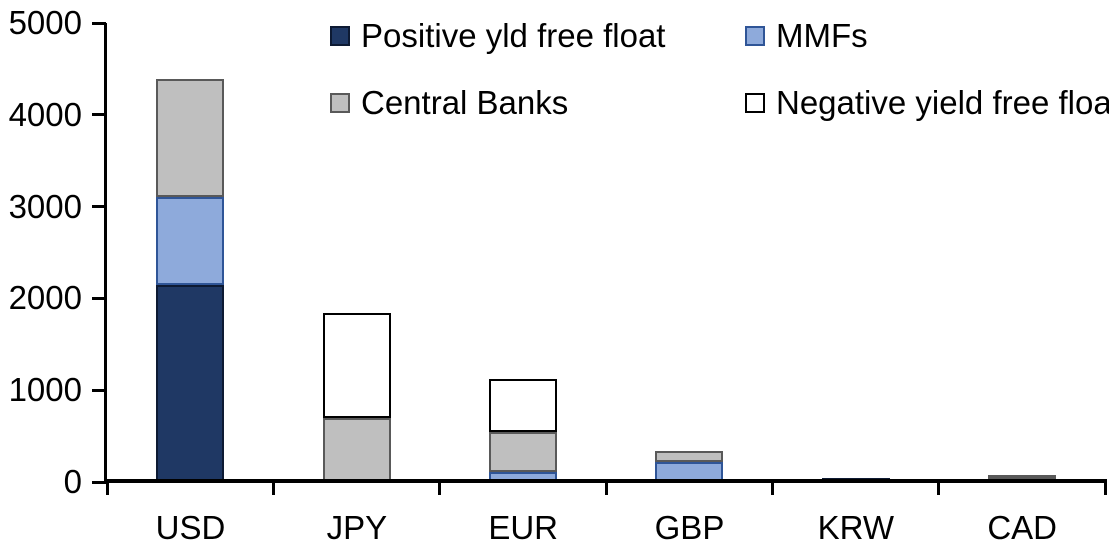 This screenshot has height=556, width=1109. I want to click on x-axis-category-label: JPY, so click(357, 527).